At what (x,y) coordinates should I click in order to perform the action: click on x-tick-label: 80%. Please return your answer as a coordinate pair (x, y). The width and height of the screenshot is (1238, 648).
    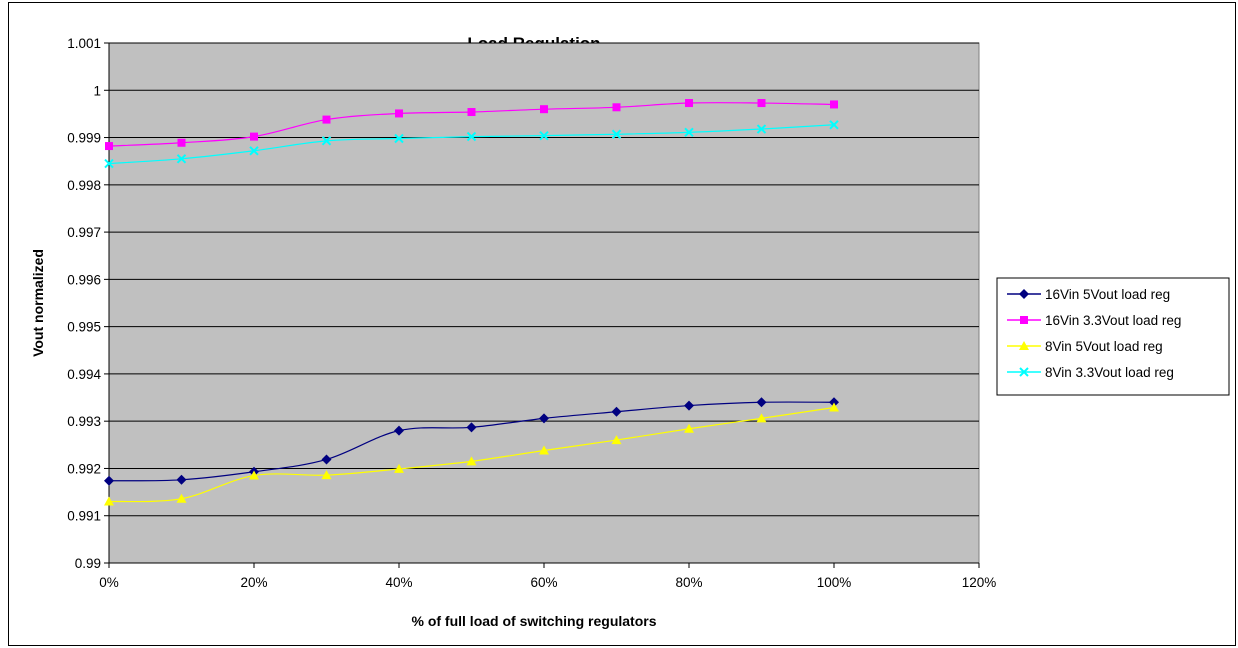
    Looking at the image, I should click on (688, 582).